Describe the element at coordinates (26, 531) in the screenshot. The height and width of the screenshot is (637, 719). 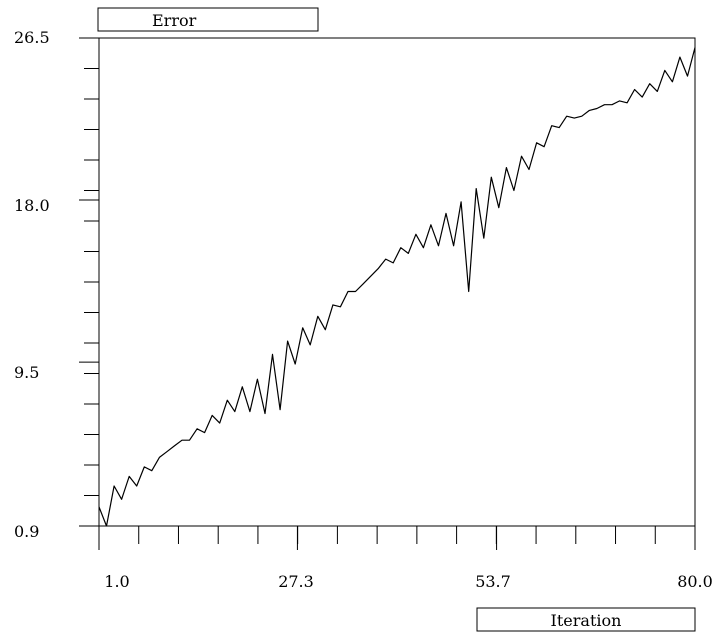
I see `y-tick-label: 0.9` at that location.